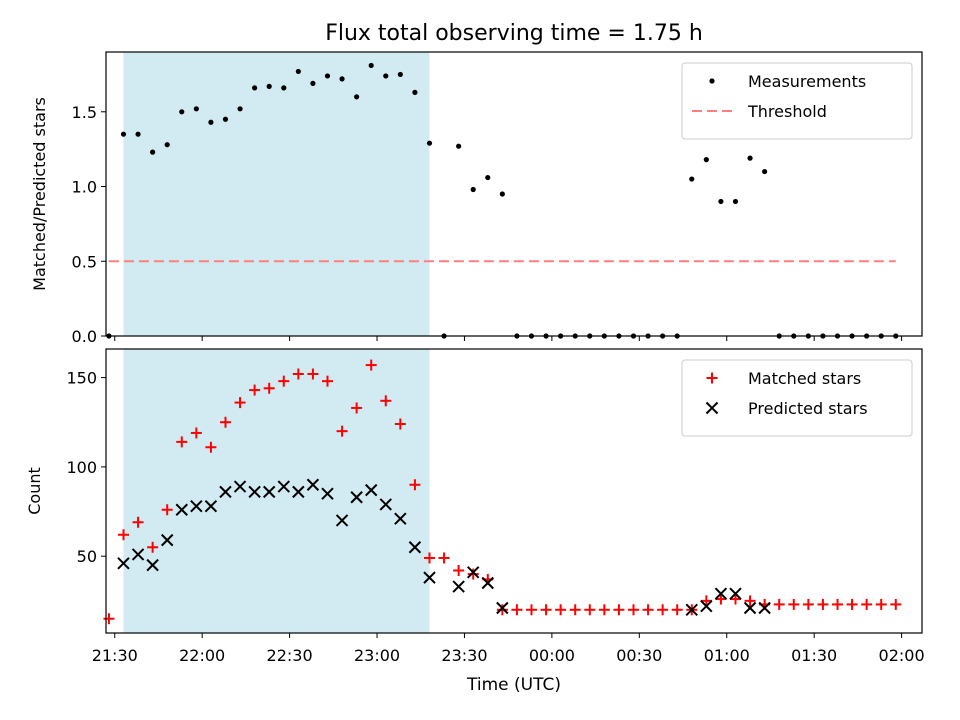 The height and width of the screenshot is (720, 960). What do you see at coordinates (804, 378) in the screenshot?
I see `legend-label: Matched stars` at bounding box center [804, 378].